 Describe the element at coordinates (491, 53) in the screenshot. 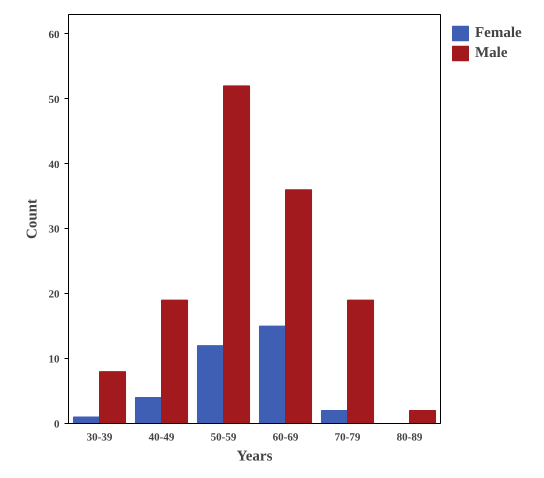

I see `legend-label: Male` at that location.